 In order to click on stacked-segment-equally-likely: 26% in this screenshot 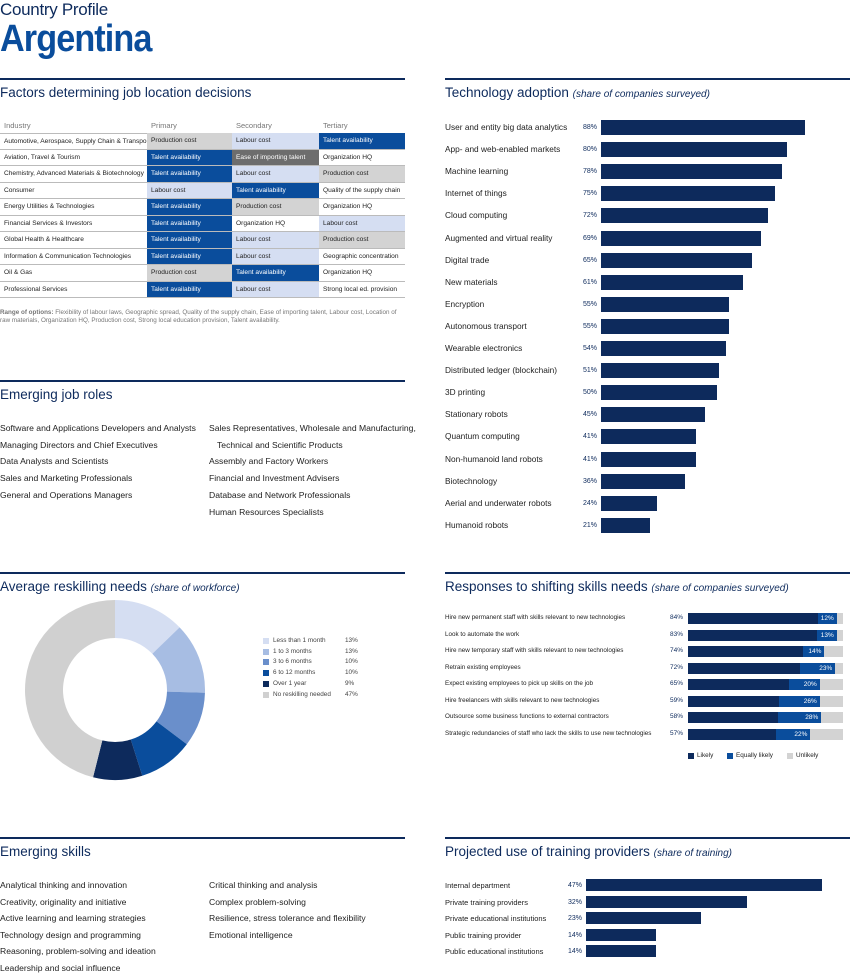, I will do `click(799, 701)`.